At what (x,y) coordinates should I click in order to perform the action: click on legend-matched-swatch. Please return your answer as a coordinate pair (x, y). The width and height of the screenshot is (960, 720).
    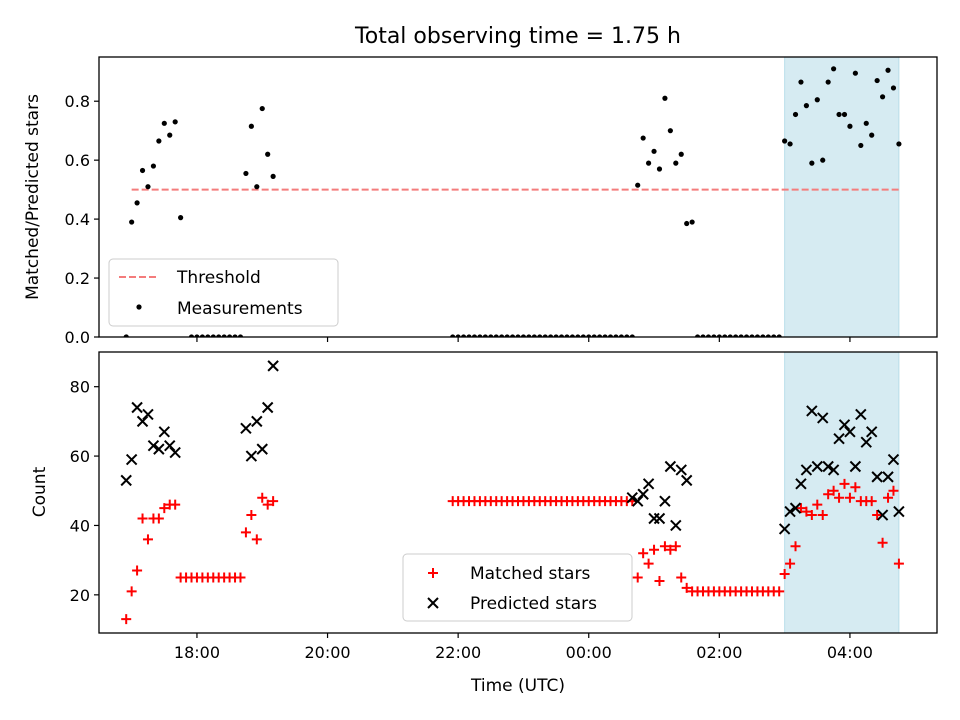
    Looking at the image, I should click on (433, 573).